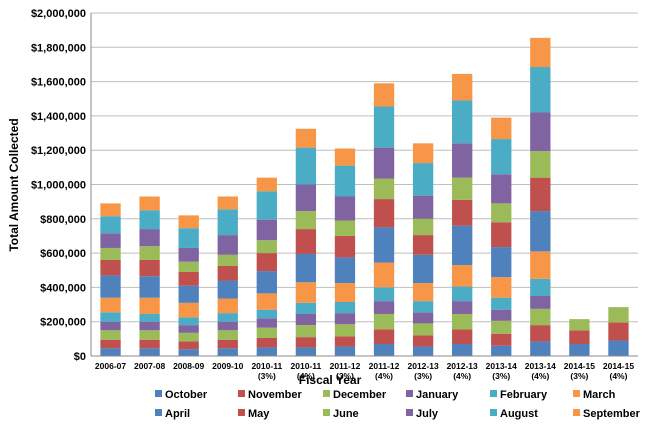  I want to click on x-tick-label: 2012-13, so click(423, 366).